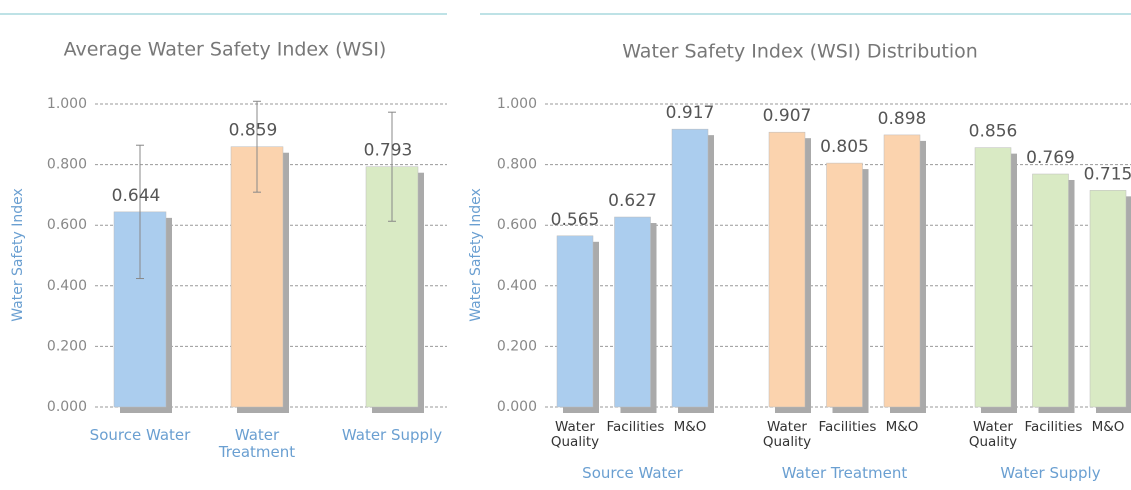 This screenshot has width=1131, height=490. What do you see at coordinates (800, 52) in the screenshot?
I see `chart-title: Water Safety Index (WSI) Distribution` at bounding box center [800, 52].